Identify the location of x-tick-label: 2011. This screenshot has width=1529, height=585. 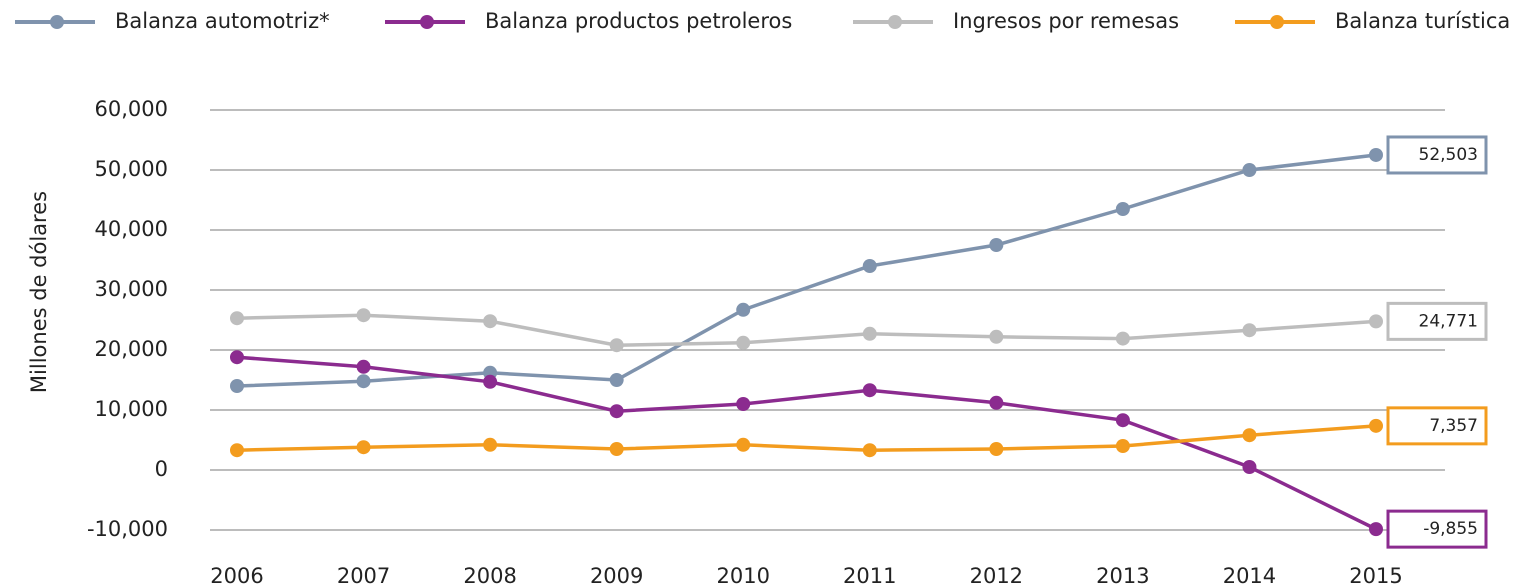
(869, 574).